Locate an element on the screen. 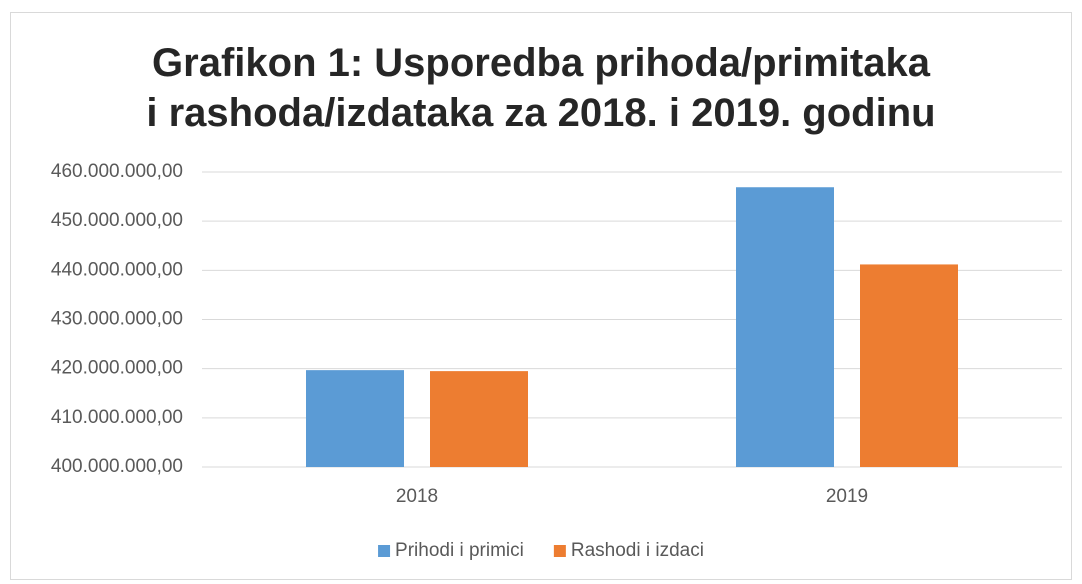 This screenshot has height=584, width=1082. x-tick-label: 2019 is located at coordinates (847, 496).